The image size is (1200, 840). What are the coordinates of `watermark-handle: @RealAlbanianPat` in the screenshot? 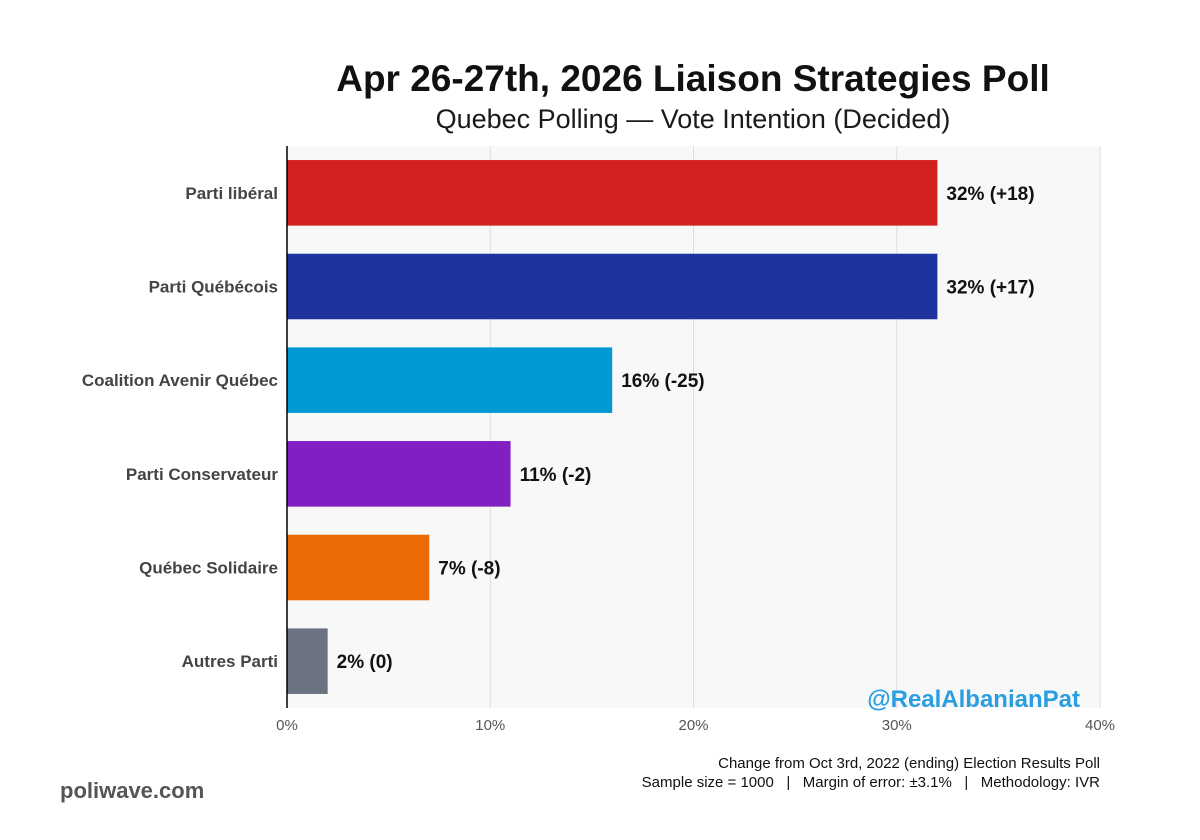 It's located at (973, 699).